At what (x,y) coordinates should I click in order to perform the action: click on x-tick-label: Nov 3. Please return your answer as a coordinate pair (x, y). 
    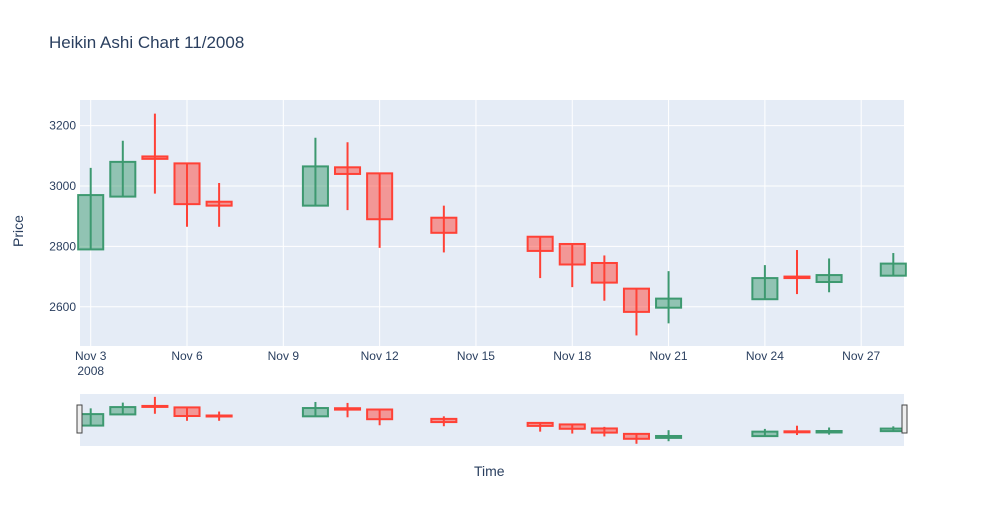
    Looking at the image, I should click on (91, 356).